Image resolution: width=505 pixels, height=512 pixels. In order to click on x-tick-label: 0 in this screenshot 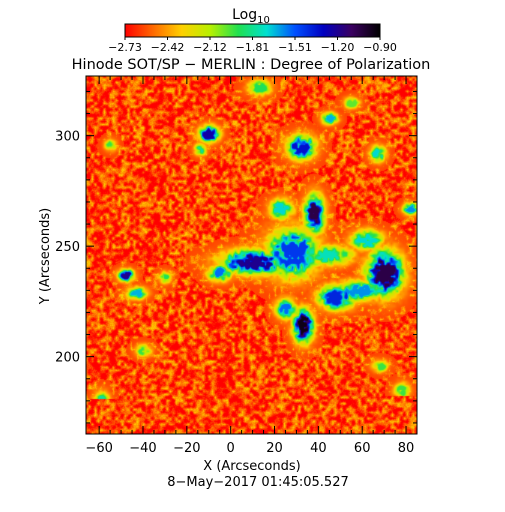, I will do `click(231, 448)`.